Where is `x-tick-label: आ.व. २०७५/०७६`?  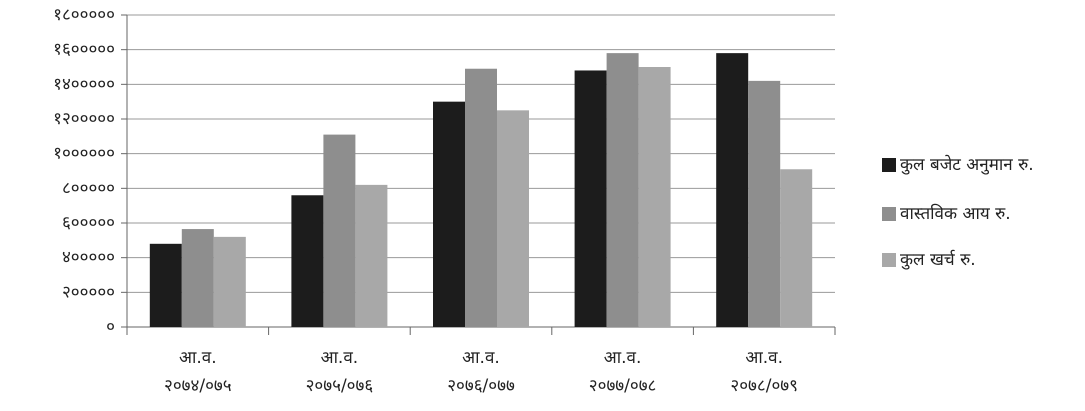
x-tick-label: आ.व. २०७५/०७६ is located at coordinates (339, 372).